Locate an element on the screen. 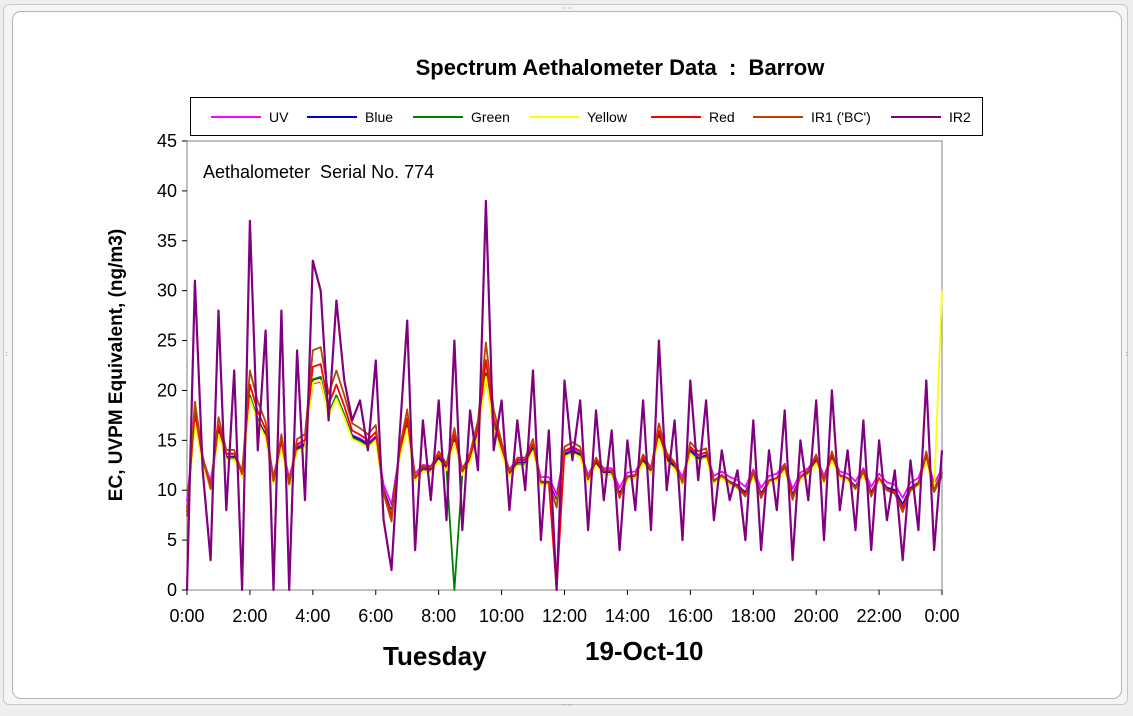 The height and width of the screenshot is (716, 1133). x-tick-label: 6:00 is located at coordinates (375, 616).